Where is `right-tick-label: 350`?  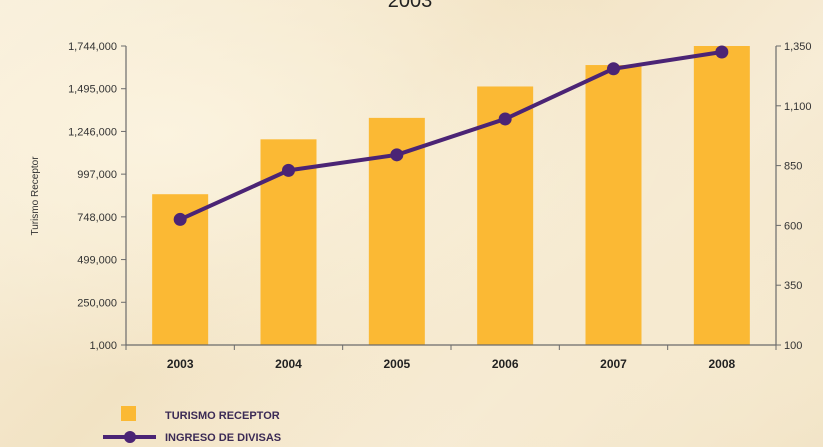 right-tick-label: 350 is located at coordinates (793, 286).